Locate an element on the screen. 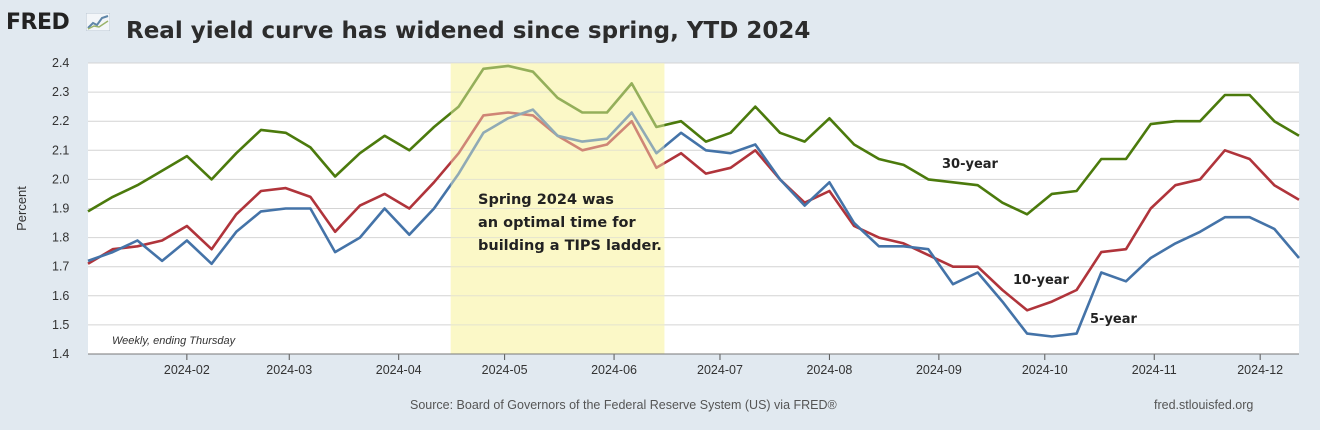 This screenshot has height=430, width=1320. y-tick-label: 1.6 is located at coordinates (60, 296).